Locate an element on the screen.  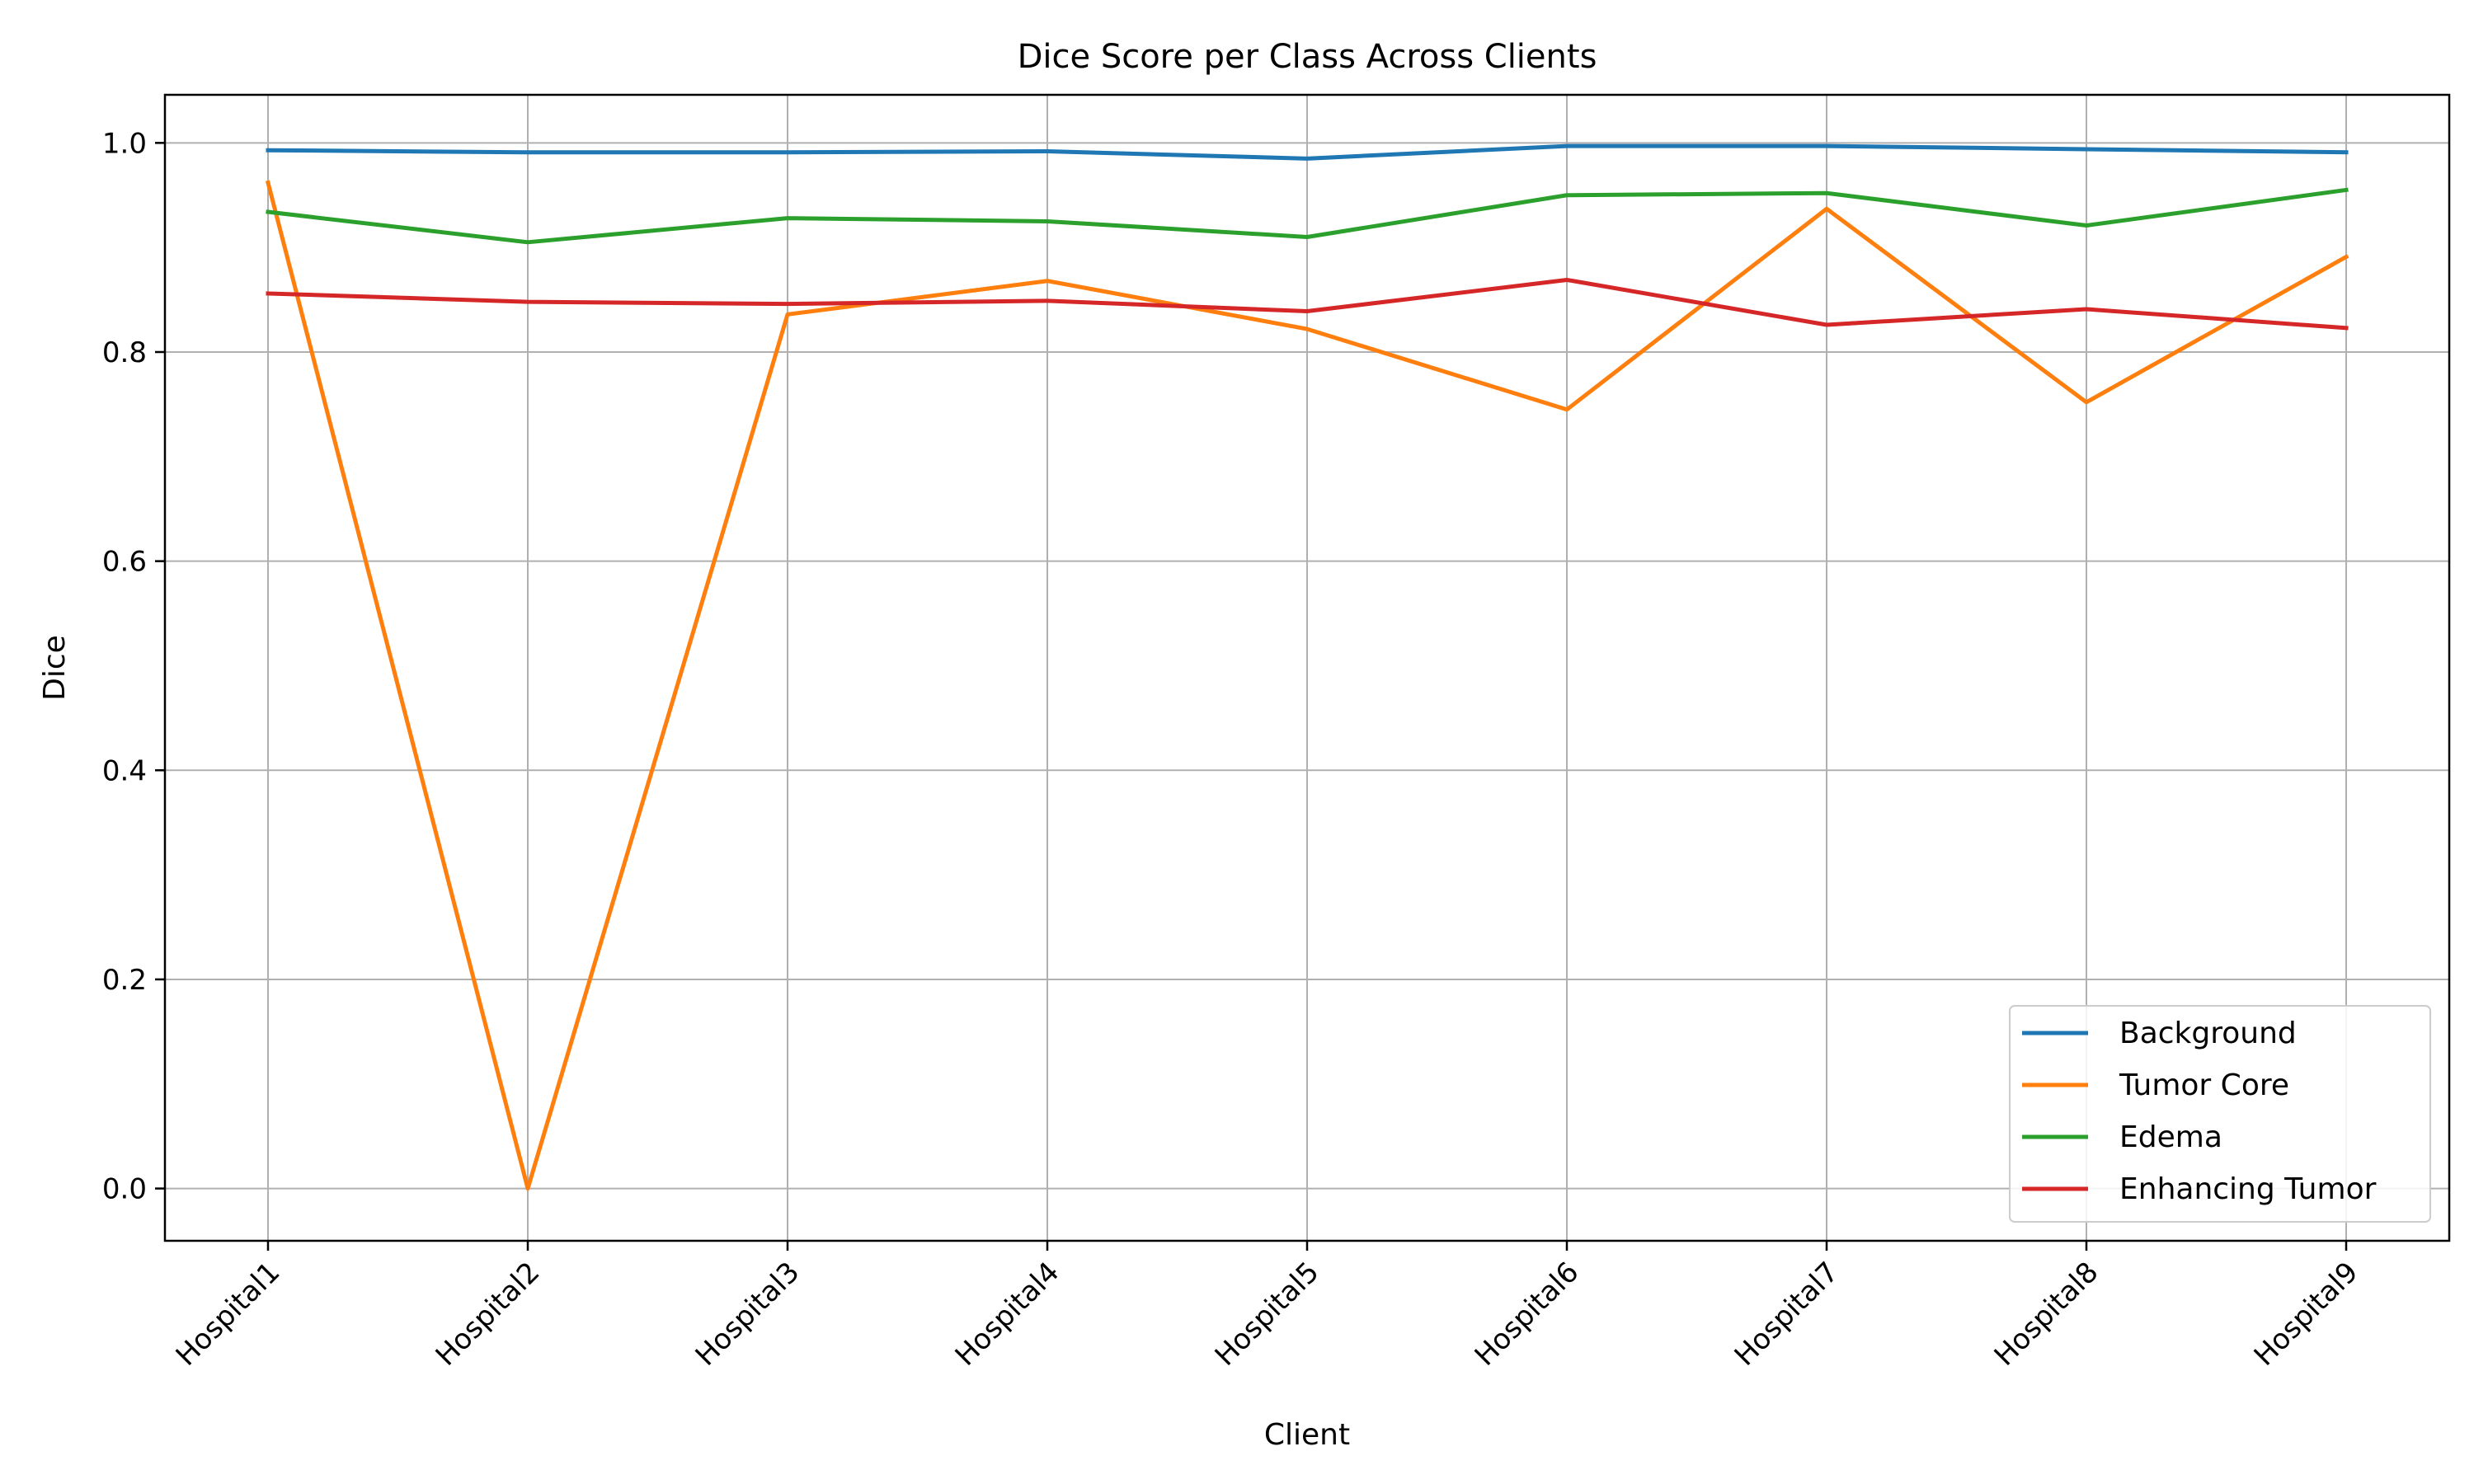
y-tick-label: 0.8 is located at coordinates (124, 352).